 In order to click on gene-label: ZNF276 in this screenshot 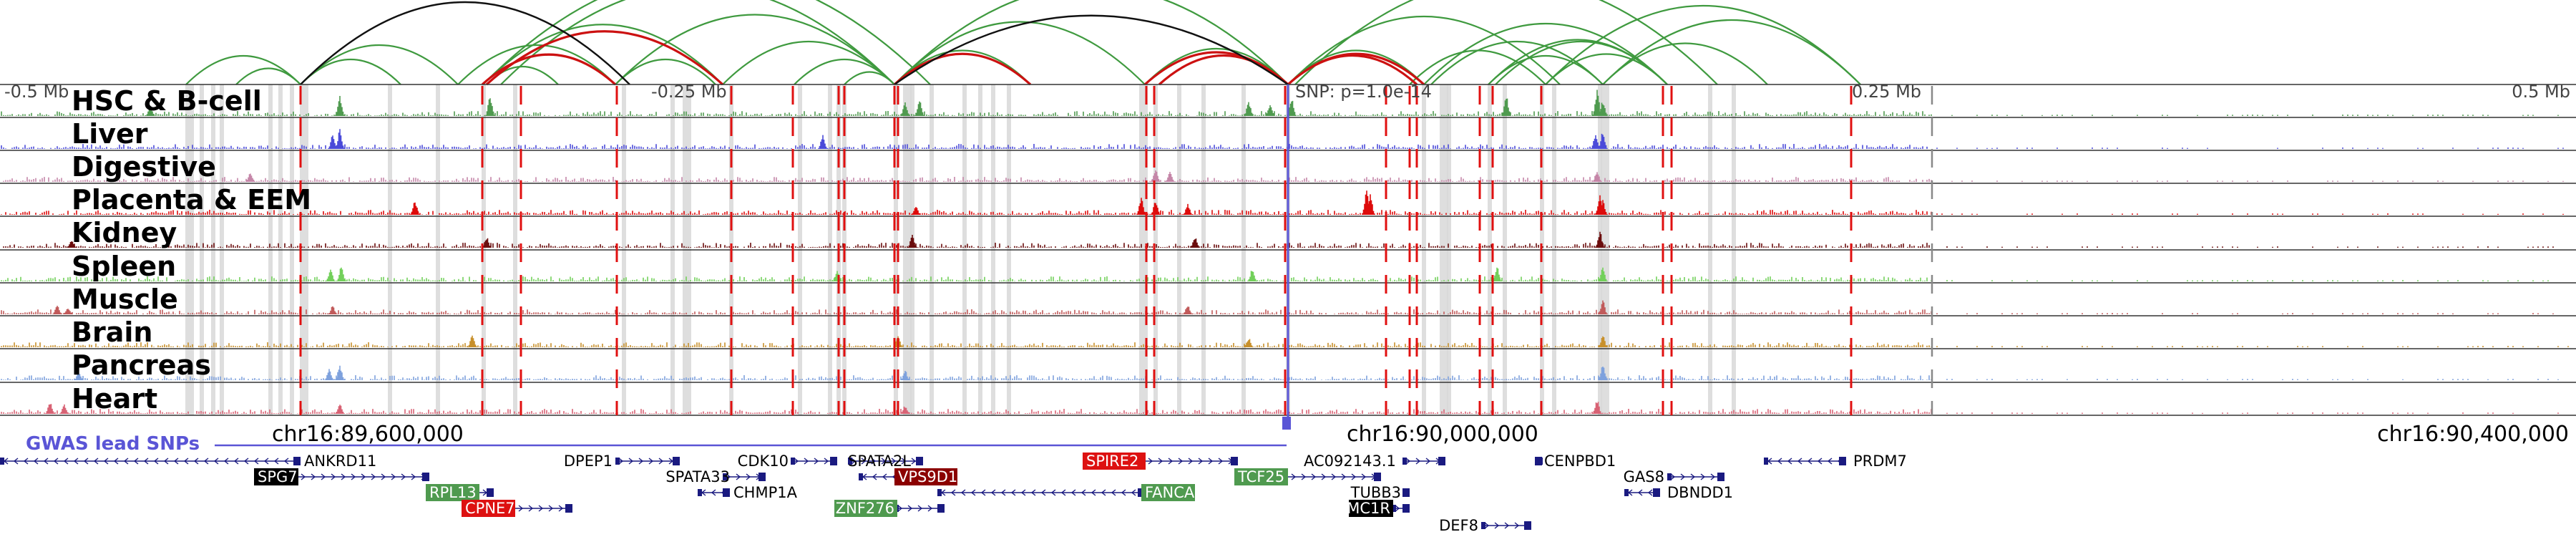, I will do `click(865, 508)`.